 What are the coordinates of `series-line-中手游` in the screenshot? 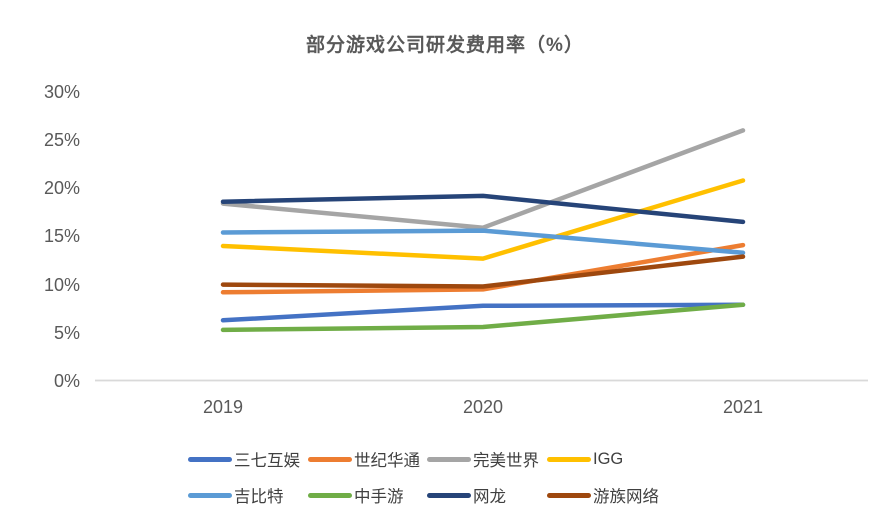 It's located at (483, 317).